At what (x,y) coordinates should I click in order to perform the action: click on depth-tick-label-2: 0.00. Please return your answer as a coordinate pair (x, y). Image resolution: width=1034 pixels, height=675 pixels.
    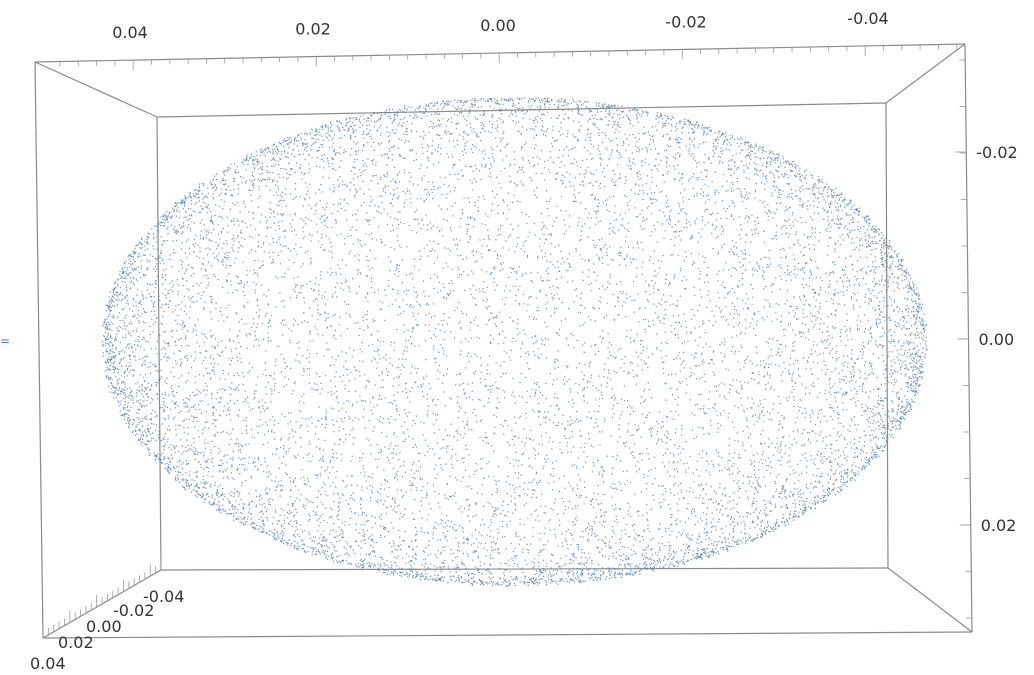
    Looking at the image, I should click on (104, 626).